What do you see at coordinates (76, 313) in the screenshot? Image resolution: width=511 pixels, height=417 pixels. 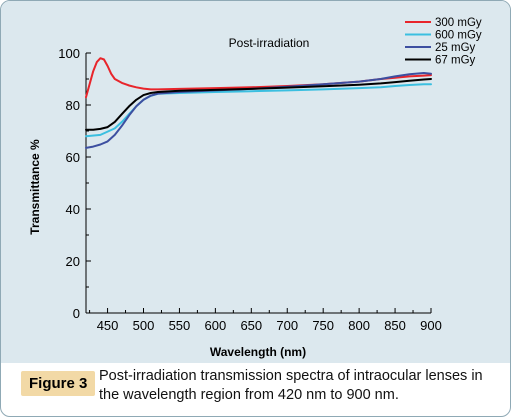 I see `y-tick-label: 0` at bounding box center [76, 313].